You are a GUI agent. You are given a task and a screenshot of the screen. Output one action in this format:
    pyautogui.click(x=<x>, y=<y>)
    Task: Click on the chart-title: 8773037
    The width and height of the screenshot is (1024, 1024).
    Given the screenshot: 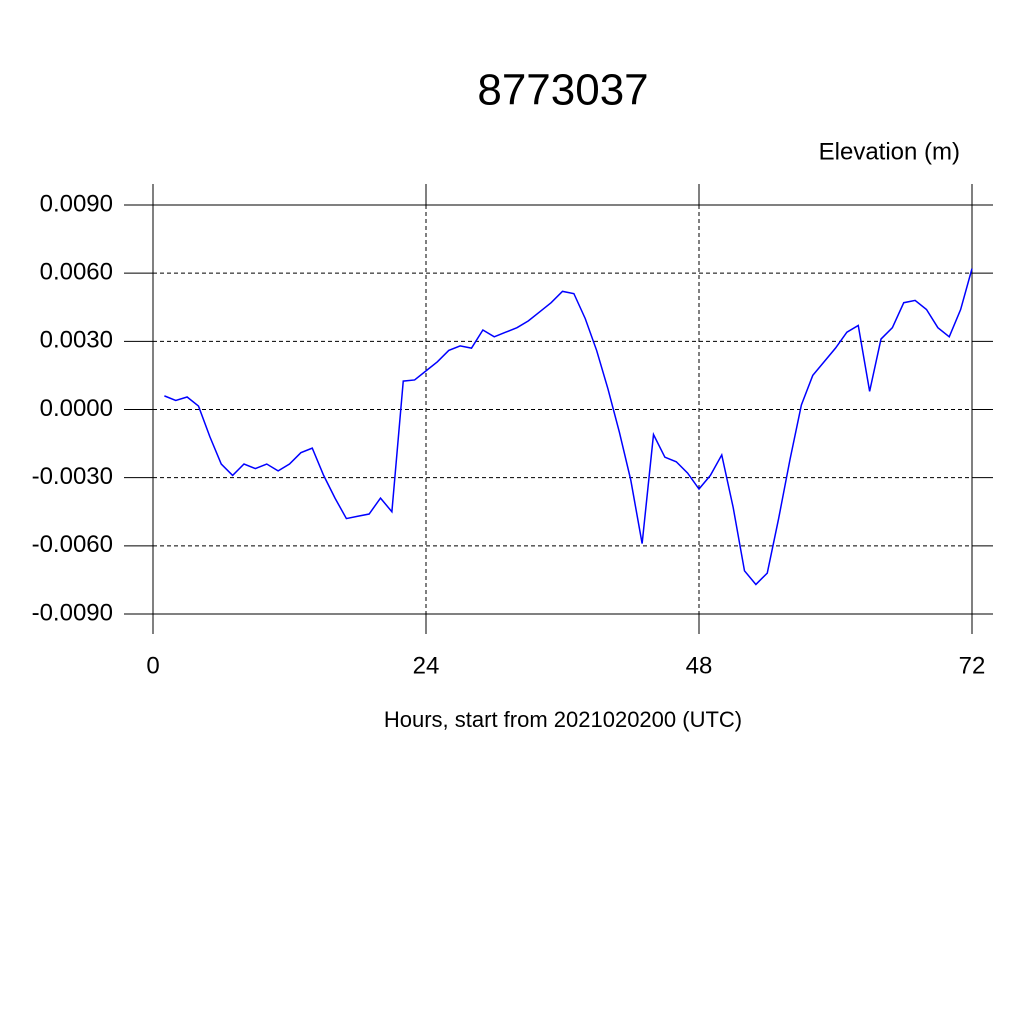 What is the action you would take?
    pyautogui.click(x=562, y=90)
    